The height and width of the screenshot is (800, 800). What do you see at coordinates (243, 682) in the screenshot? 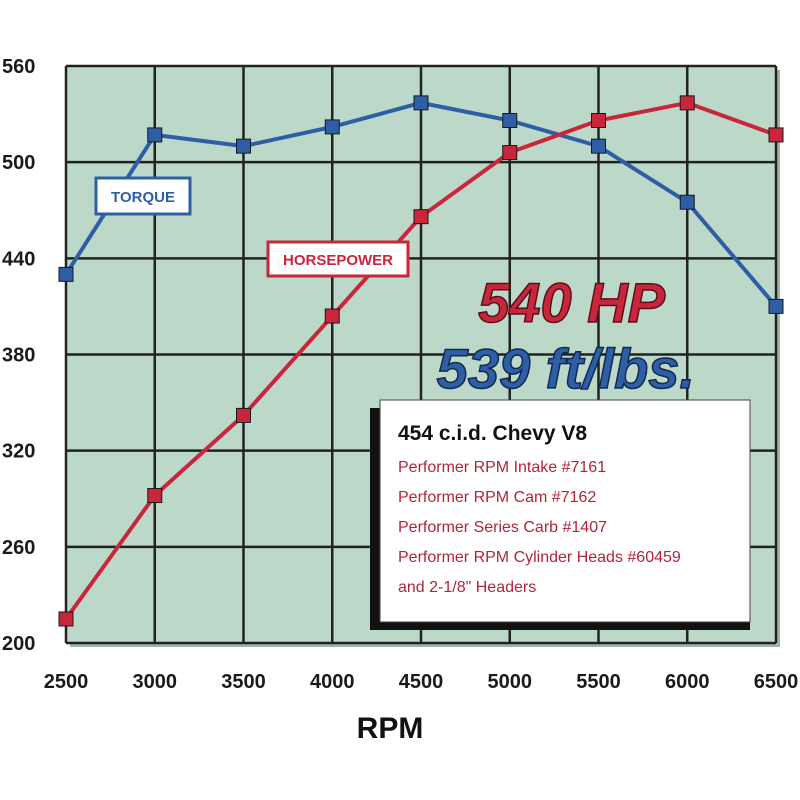
I see `x-tick-label: 3500` at bounding box center [243, 682].